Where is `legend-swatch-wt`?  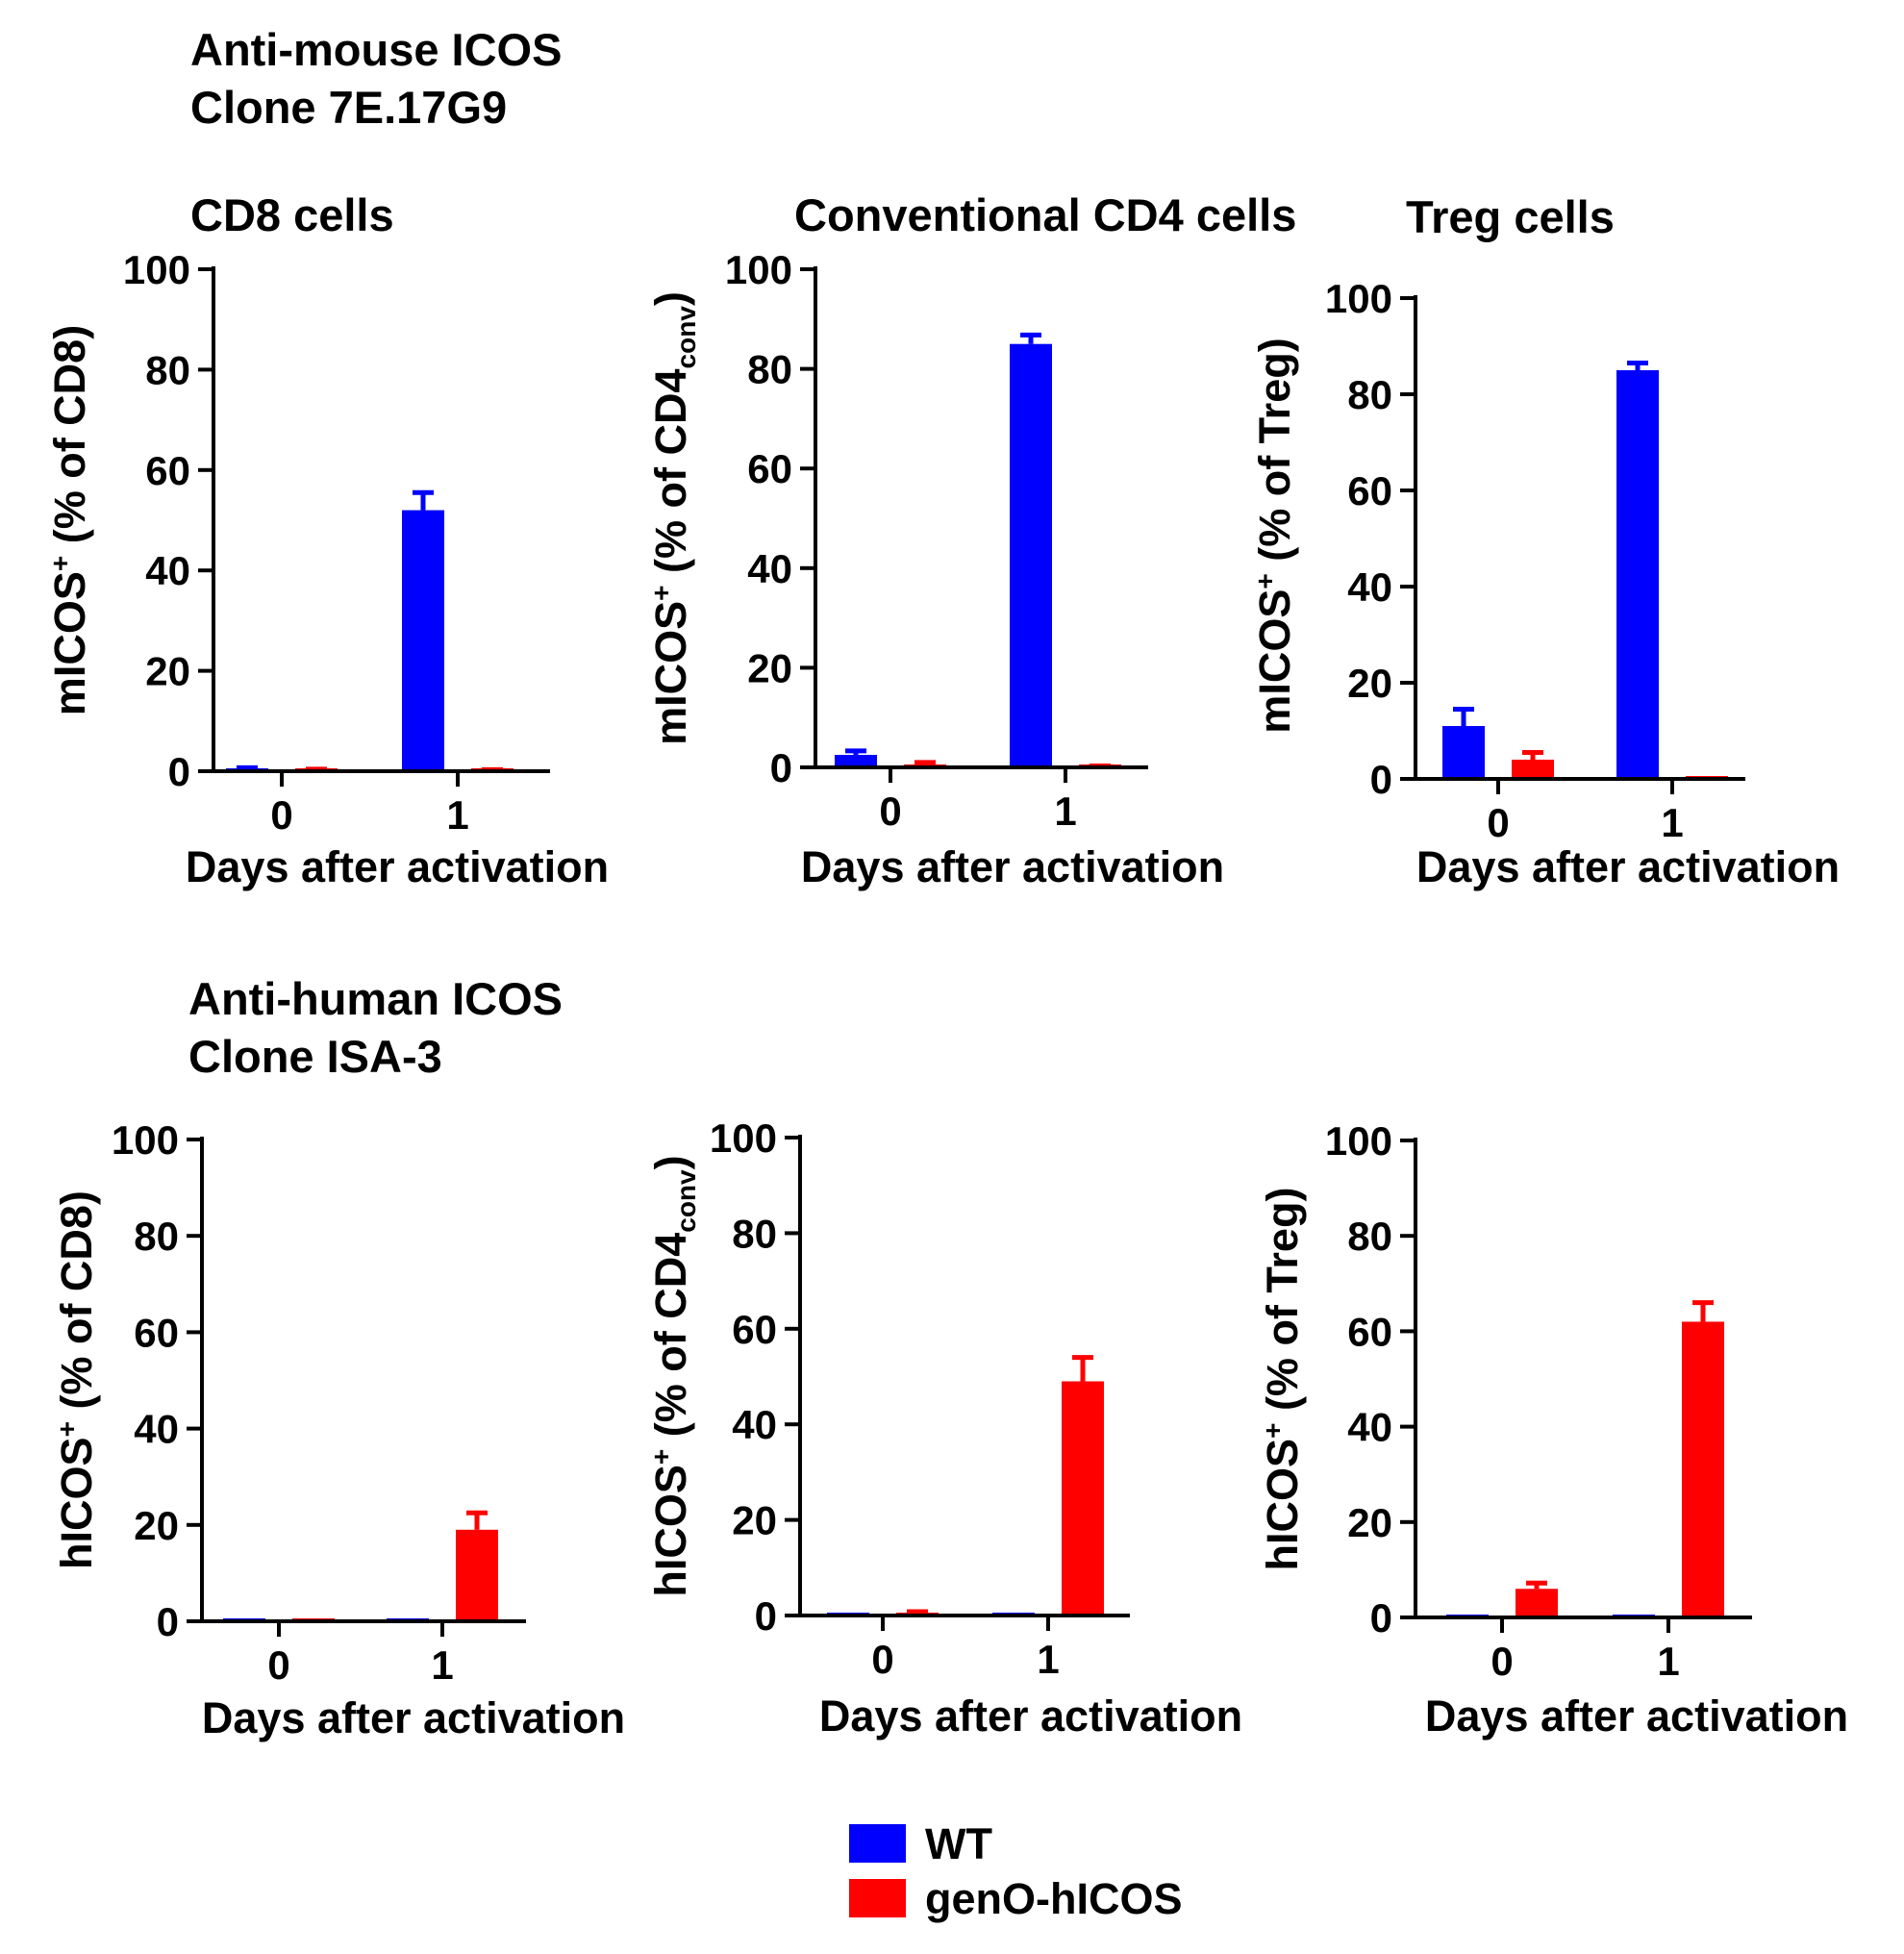 legend-swatch-wt is located at coordinates (878, 1843).